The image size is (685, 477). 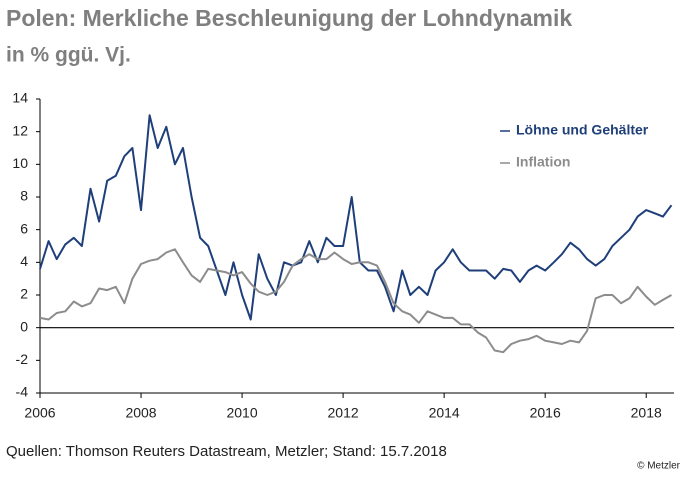 I want to click on x-tick-label: 2006, so click(x=39, y=413).